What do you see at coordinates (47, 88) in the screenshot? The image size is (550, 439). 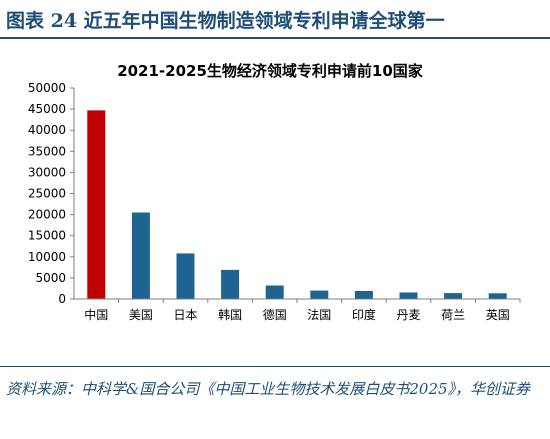 I see `y-tick-label: 50000` at bounding box center [47, 88].